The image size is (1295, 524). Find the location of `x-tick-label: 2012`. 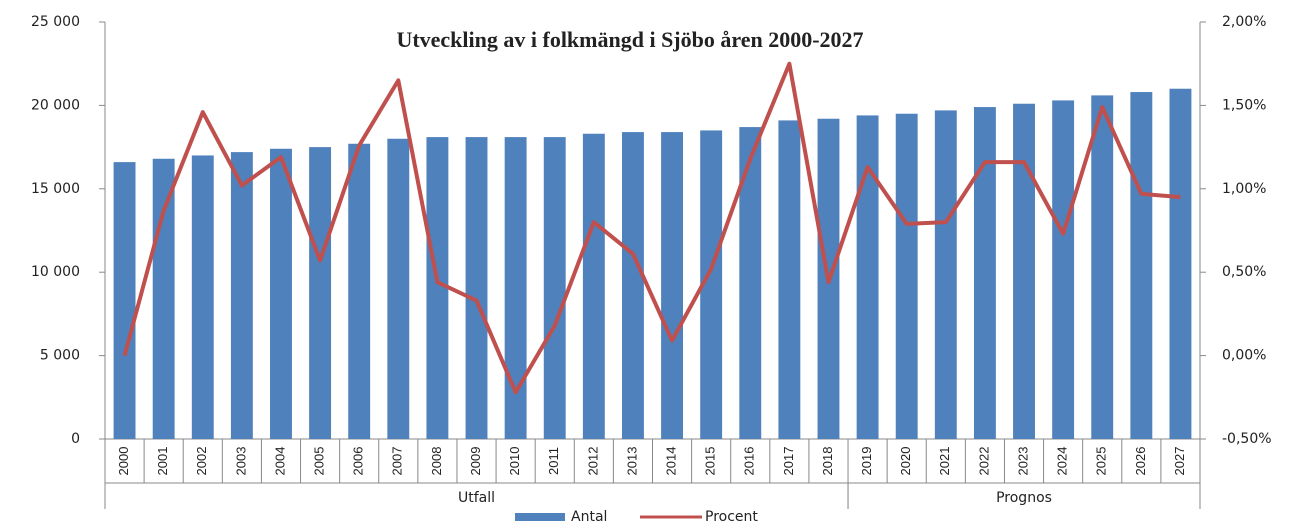

x-tick-label: 2012 is located at coordinates (592, 461).